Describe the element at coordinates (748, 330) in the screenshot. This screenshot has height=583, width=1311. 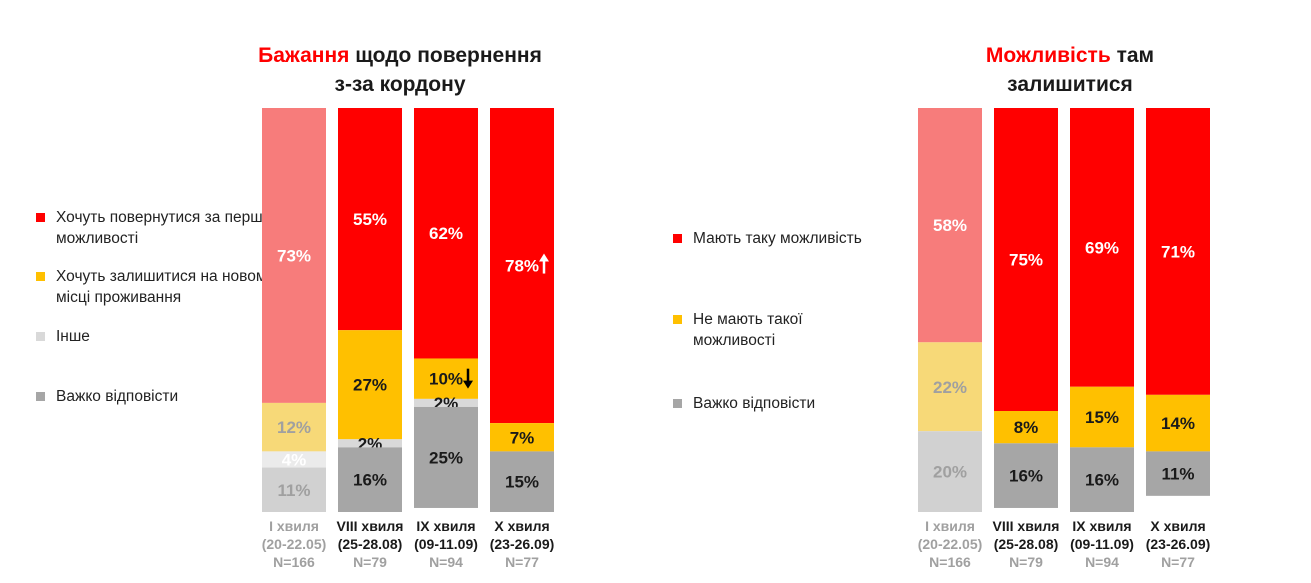
I see `legend-label: Не мають такої можливості` at that location.